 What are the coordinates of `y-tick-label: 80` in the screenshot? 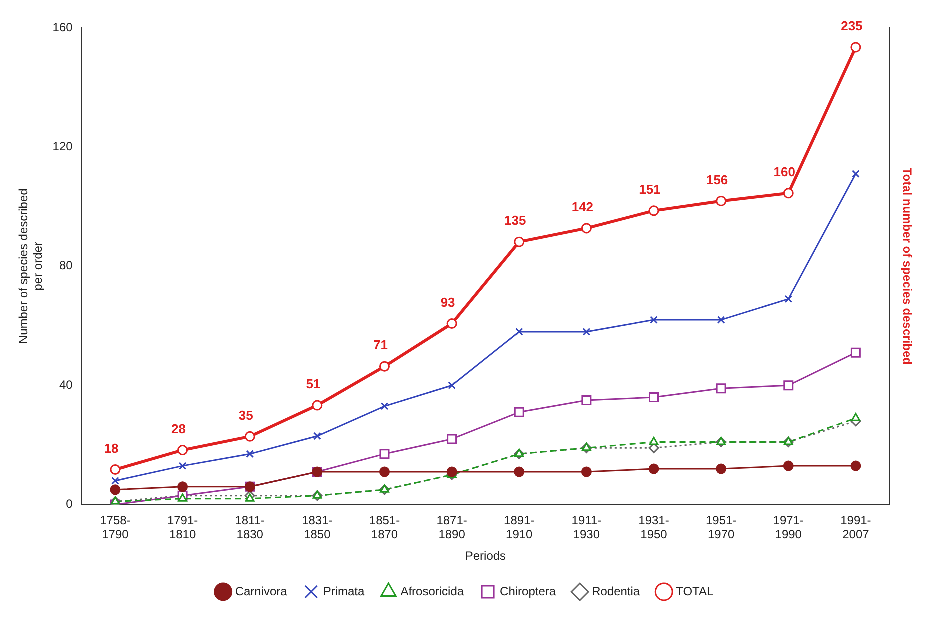 It's located at (66, 265).